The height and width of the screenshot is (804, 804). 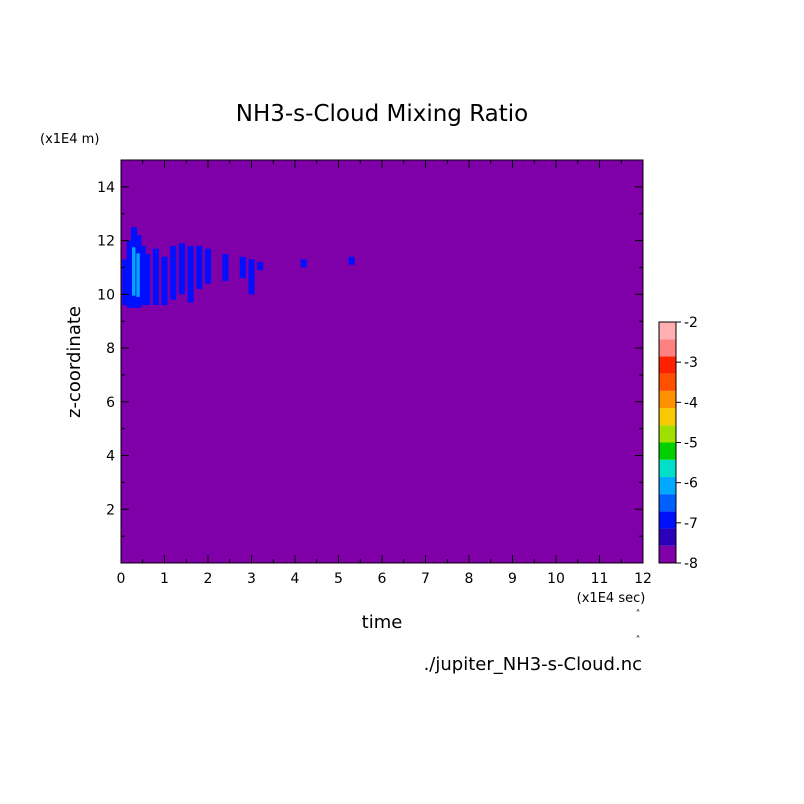 I want to click on colorbar-label: -8, so click(x=691, y=564).